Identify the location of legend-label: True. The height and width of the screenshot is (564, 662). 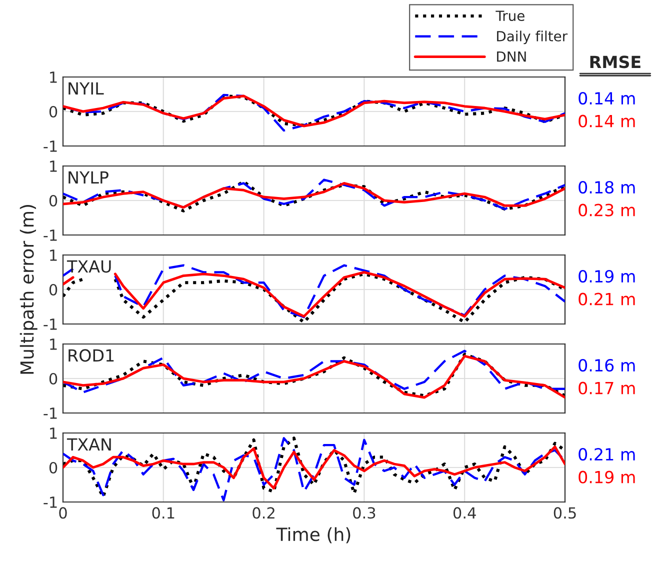
(510, 16).